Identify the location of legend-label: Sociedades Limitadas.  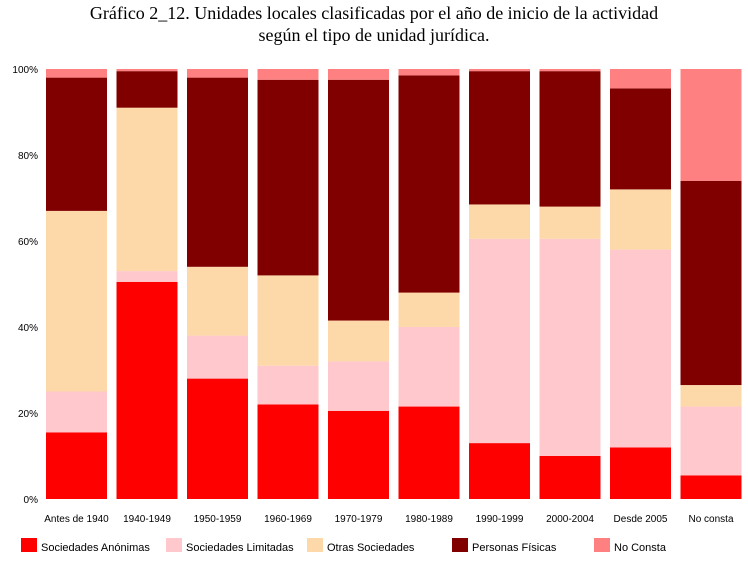
(240, 548).